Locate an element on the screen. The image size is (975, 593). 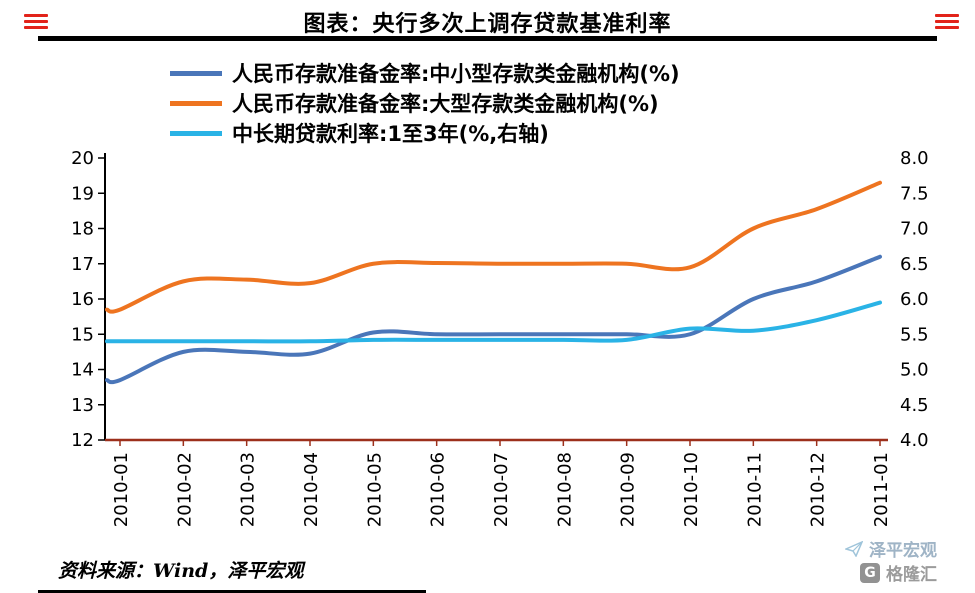
svg-text: 18 is located at coordinates (82, 229).